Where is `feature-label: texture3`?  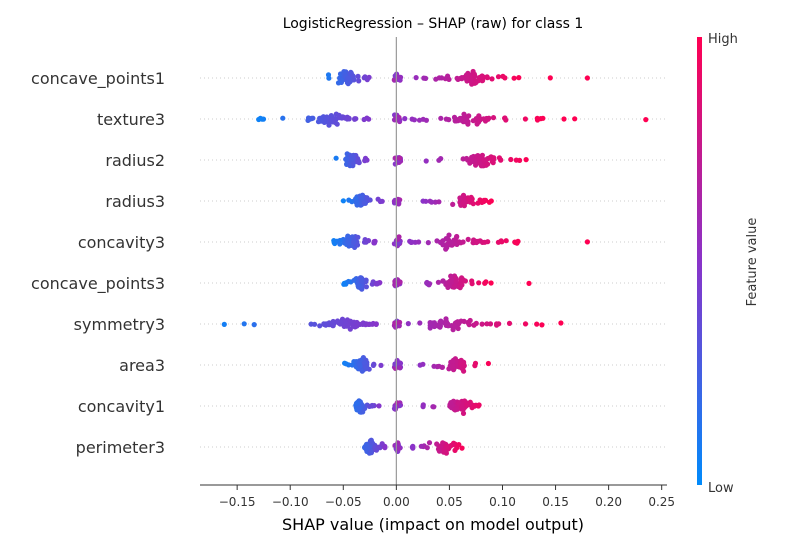 feature-label: texture3 is located at coordinates (131, 119).